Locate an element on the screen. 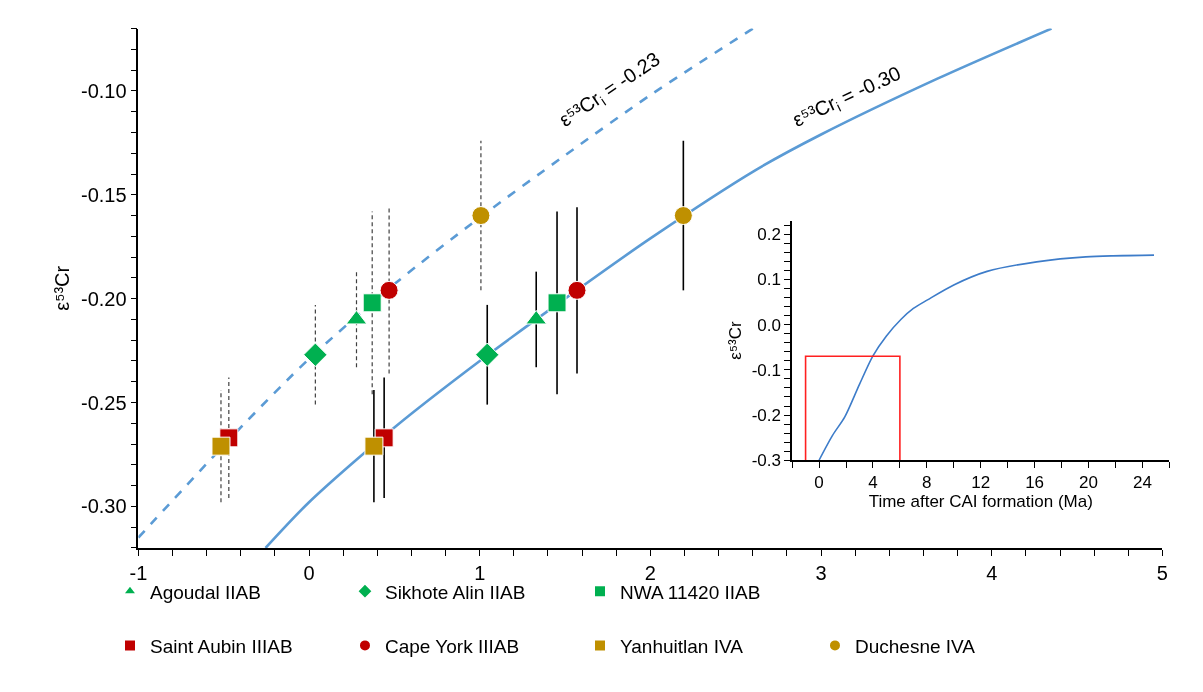  y-tick-label: -0.2 is located at coordinates (766, 416).